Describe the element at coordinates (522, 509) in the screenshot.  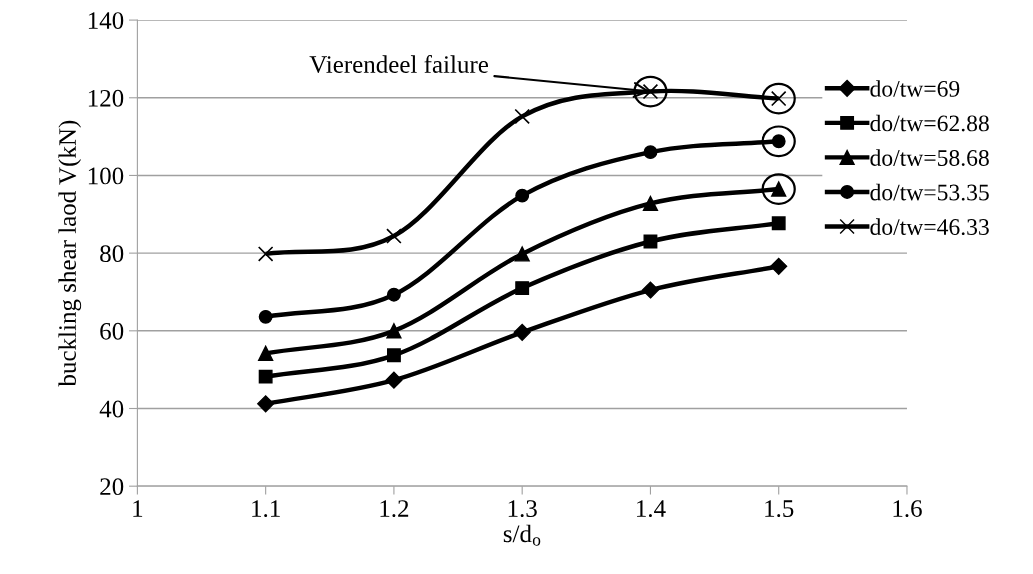
I see `x-tick-label: 1.3` at that location.